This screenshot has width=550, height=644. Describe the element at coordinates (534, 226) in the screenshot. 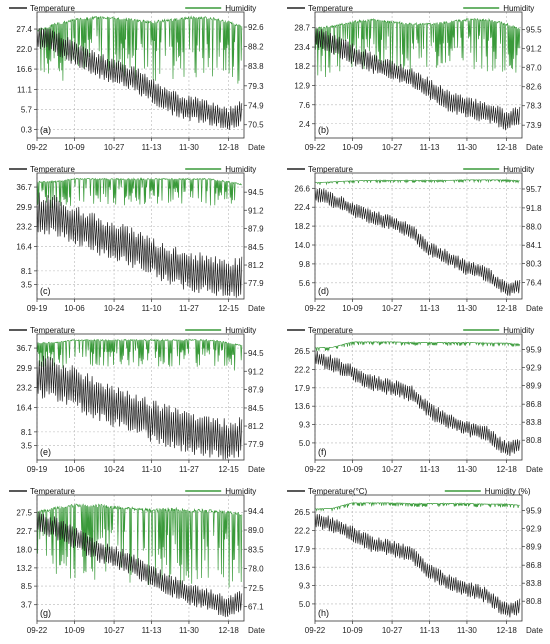

I see `y-right-tick-label: 88.0` at that location.